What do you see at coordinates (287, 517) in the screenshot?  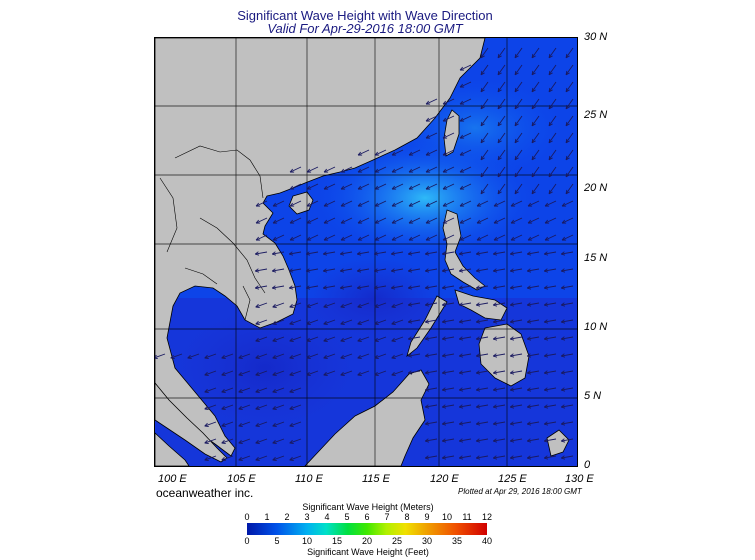 I see `colorbar-meters-tick: 2` at bounding box center [287, 517].